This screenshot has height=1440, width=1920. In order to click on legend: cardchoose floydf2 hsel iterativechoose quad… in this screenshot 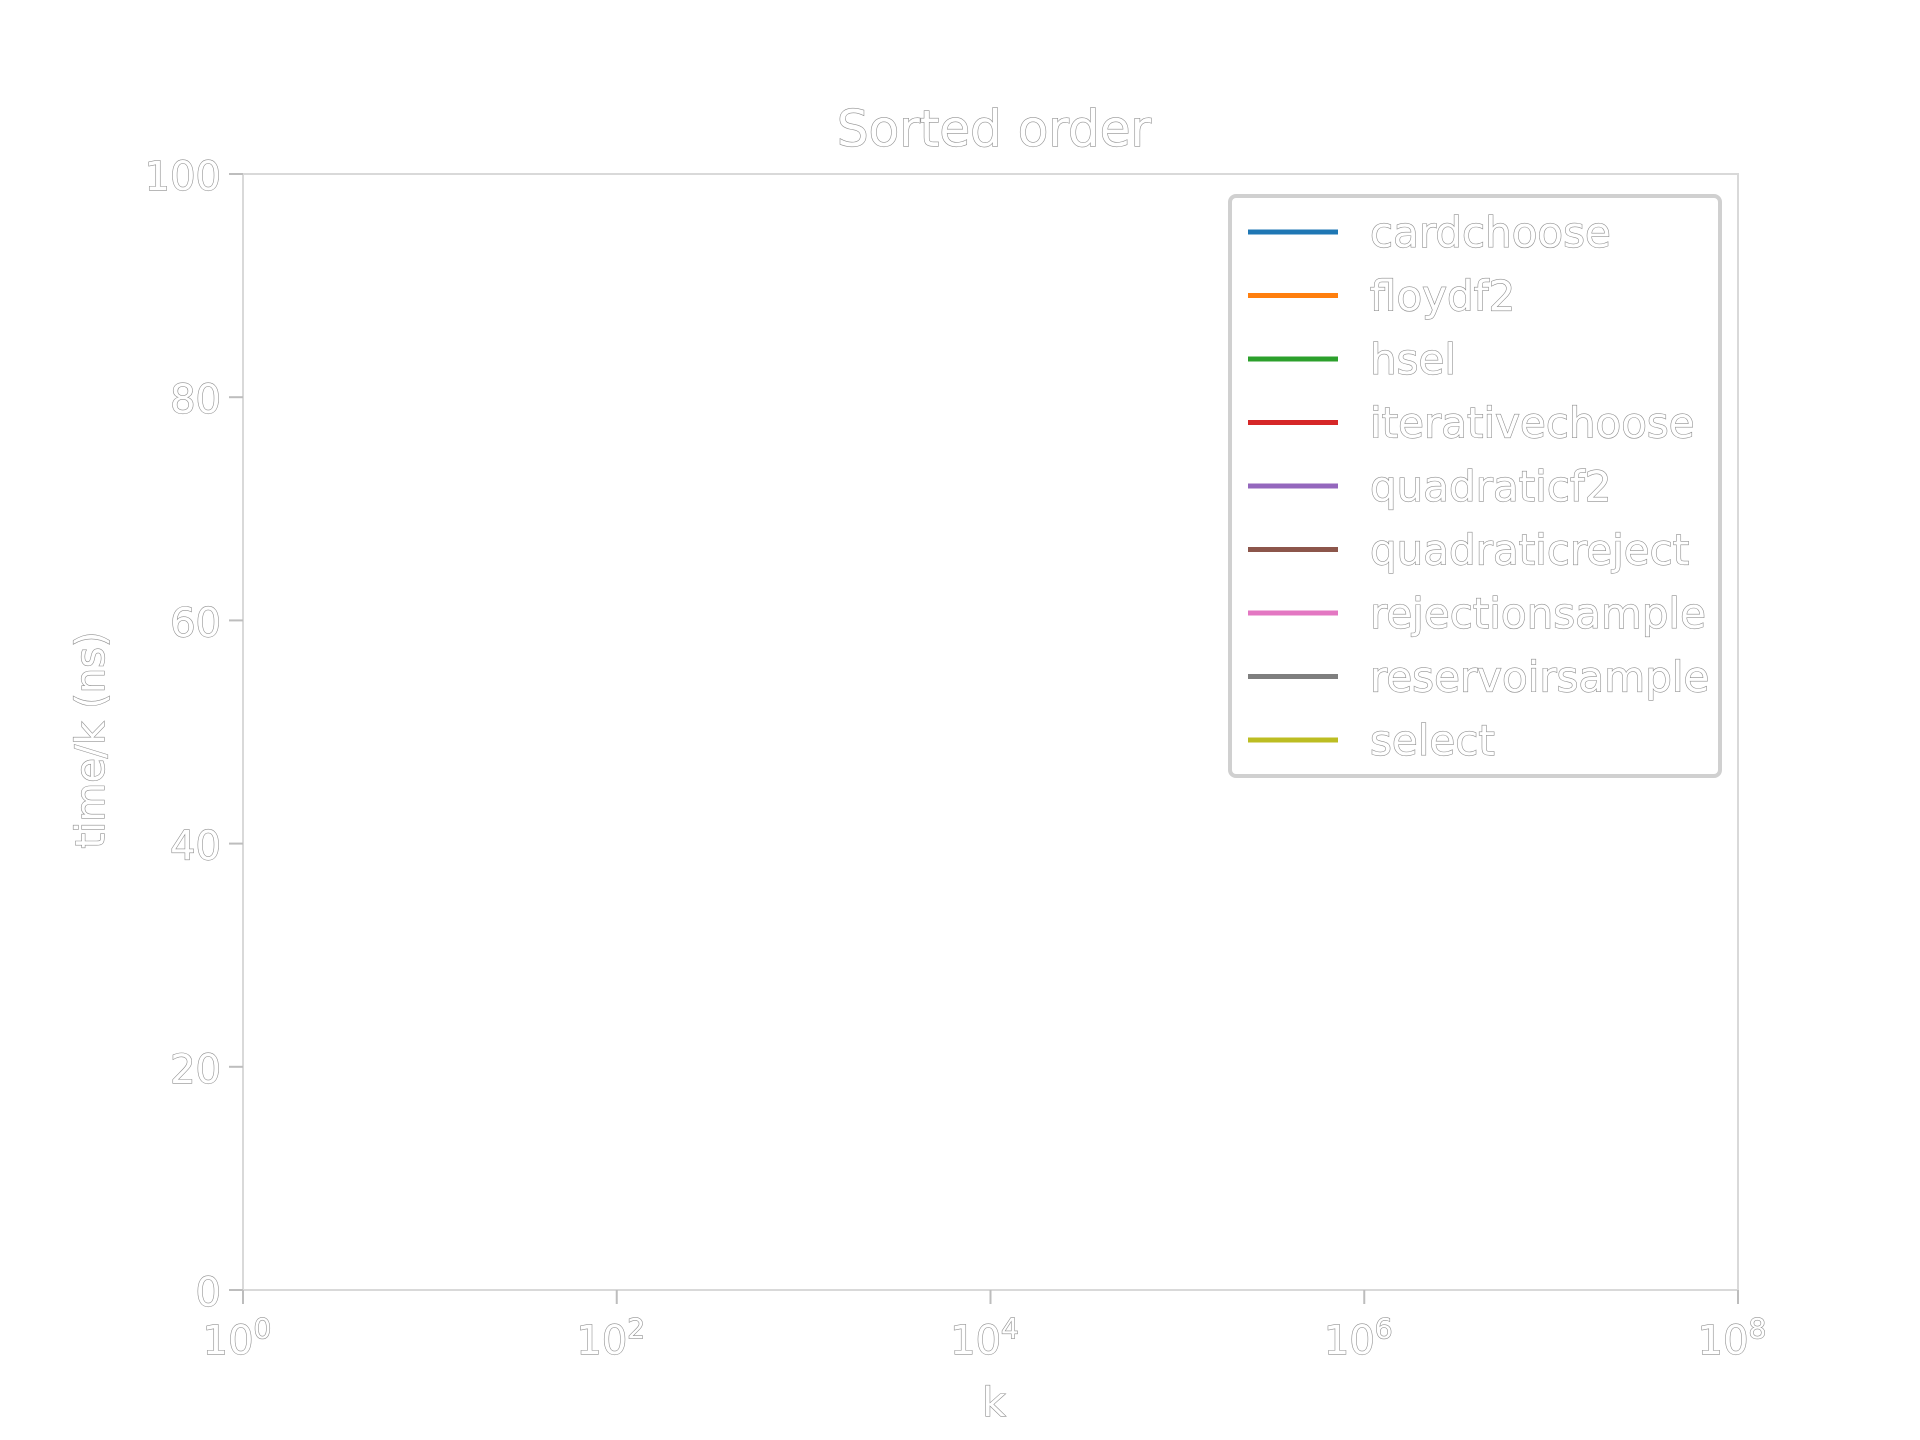, I will do `click(1475, 486)`.